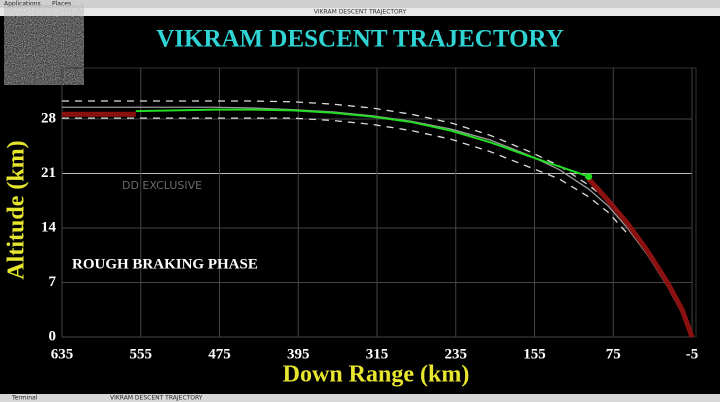  What do you see at coordinates (141, 354) in the screenshot?
I see `x-tick-label: 555` at bounding box center [141, 354].